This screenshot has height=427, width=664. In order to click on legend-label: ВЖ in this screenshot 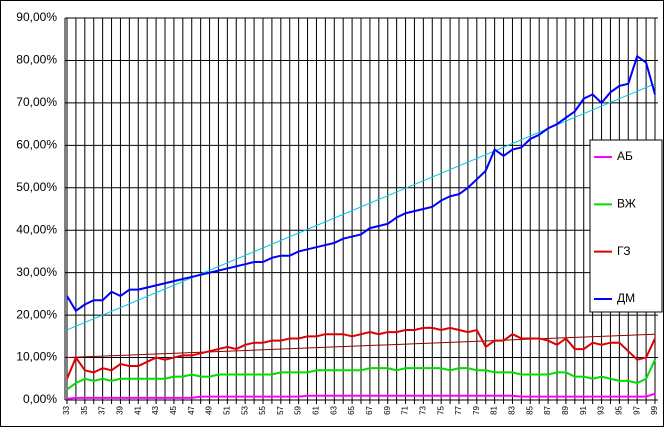, I will do `click(626, 204)`.